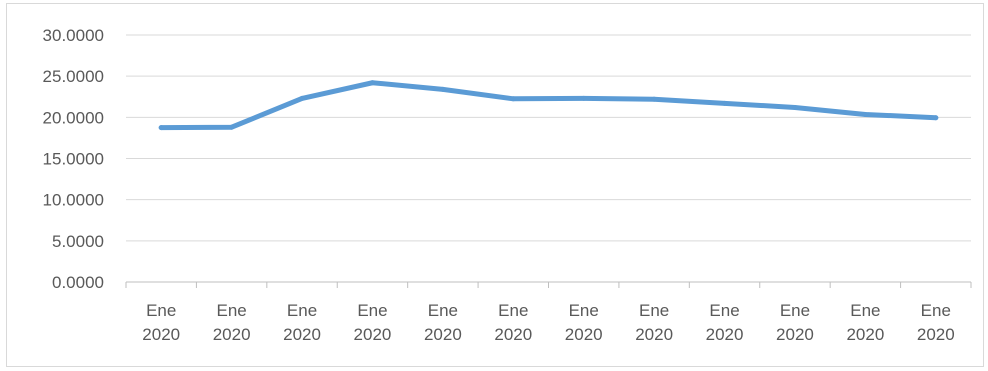 This screenshot has width=988, height=371. What do you see at coordinates (73, 76) in the screenshot?
I see `y-tick-label: 25.0000` at bounding box center [73, 76].